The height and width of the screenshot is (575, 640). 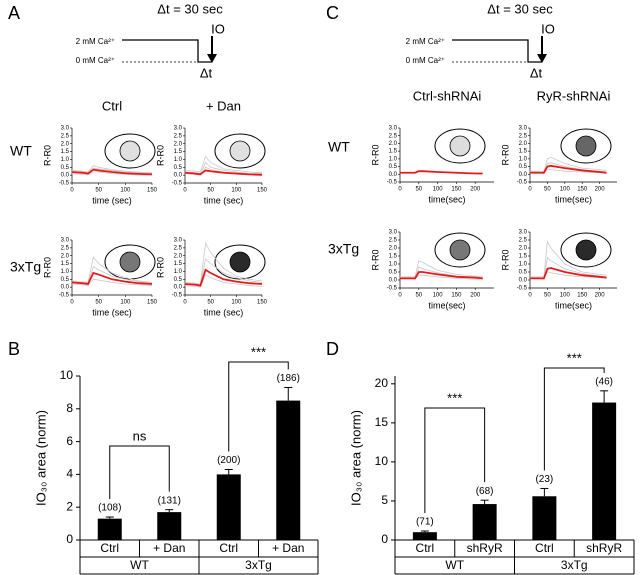 What do you see at coordinates (14, 13) in the screenshot?
I see `panel-label: A` at bounding box center [14, 13].